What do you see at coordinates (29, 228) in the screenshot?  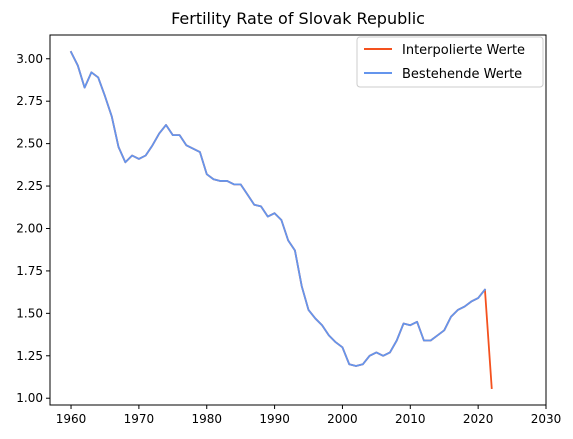 I see `y-tick-label: 2.00` at bounding box center [29, 228].